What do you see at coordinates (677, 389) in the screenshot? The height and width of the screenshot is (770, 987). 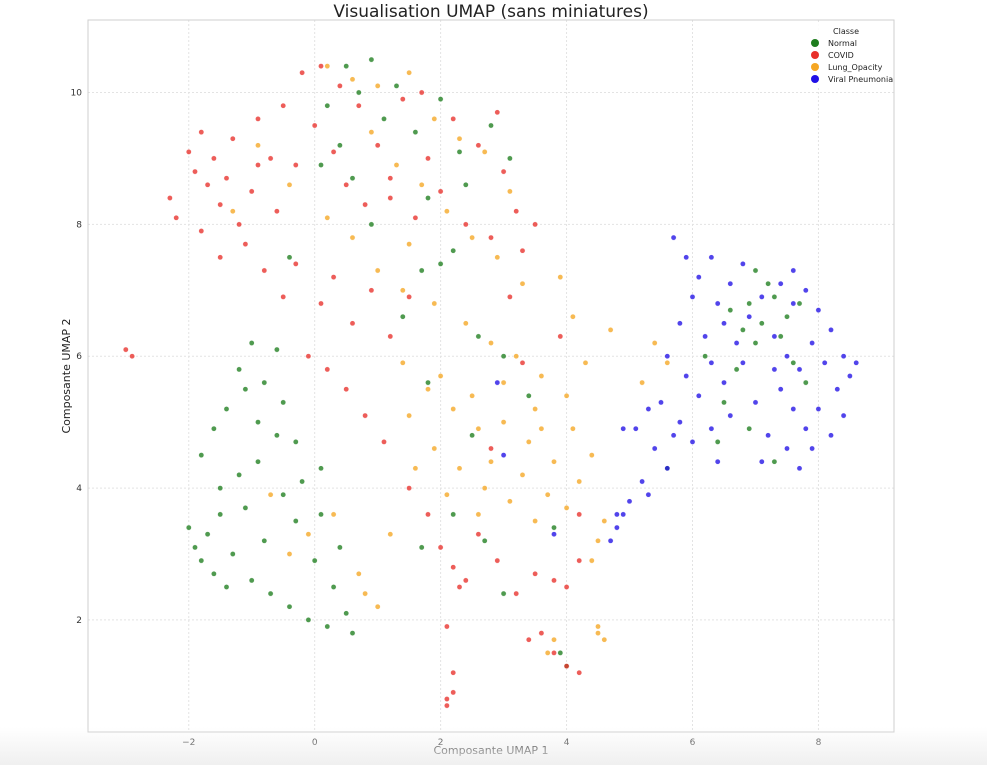 I see `series-viral-pneumonia` at bounding box center [677, 389].